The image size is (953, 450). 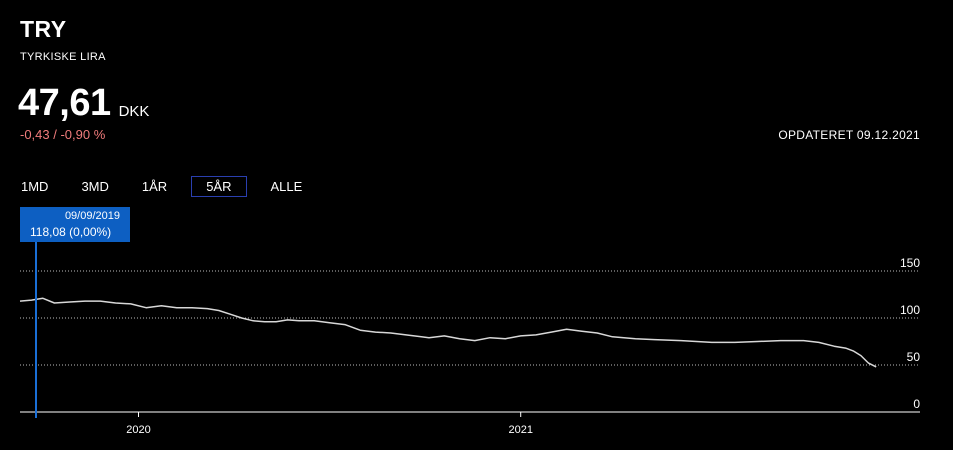 I want to click on x-tick-label-2021: 2021, so click(x=520, y=430).